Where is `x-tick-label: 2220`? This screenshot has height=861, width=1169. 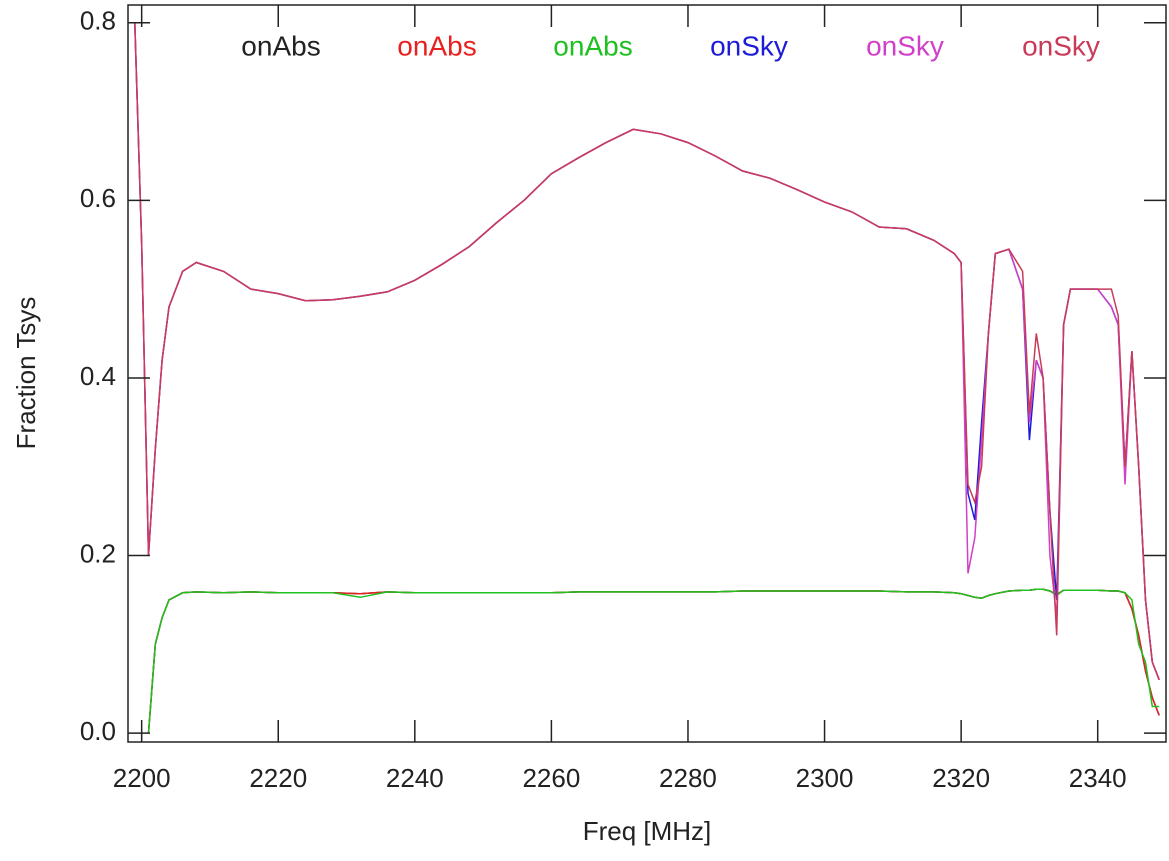 x-tick-label: 2220 is located at coordinates (278, 778).